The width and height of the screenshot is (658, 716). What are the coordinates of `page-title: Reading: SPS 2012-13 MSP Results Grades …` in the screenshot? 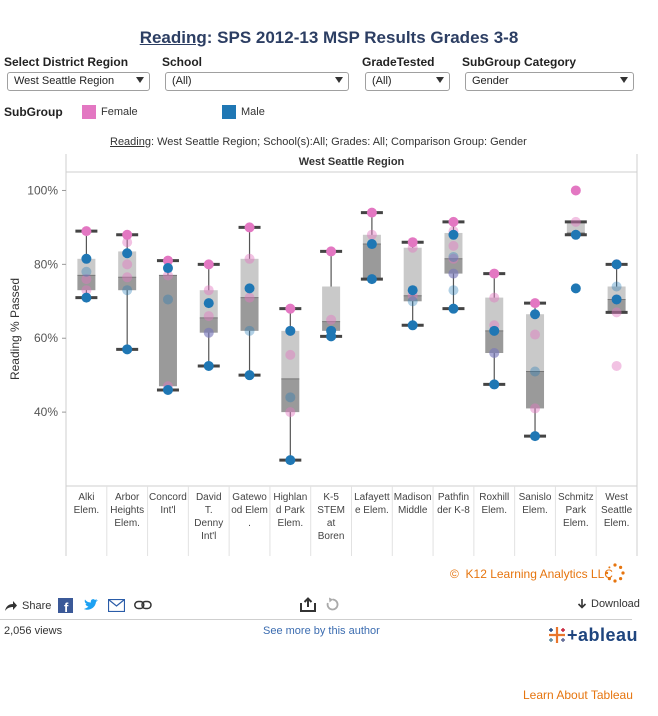 It's located at (329, 38).